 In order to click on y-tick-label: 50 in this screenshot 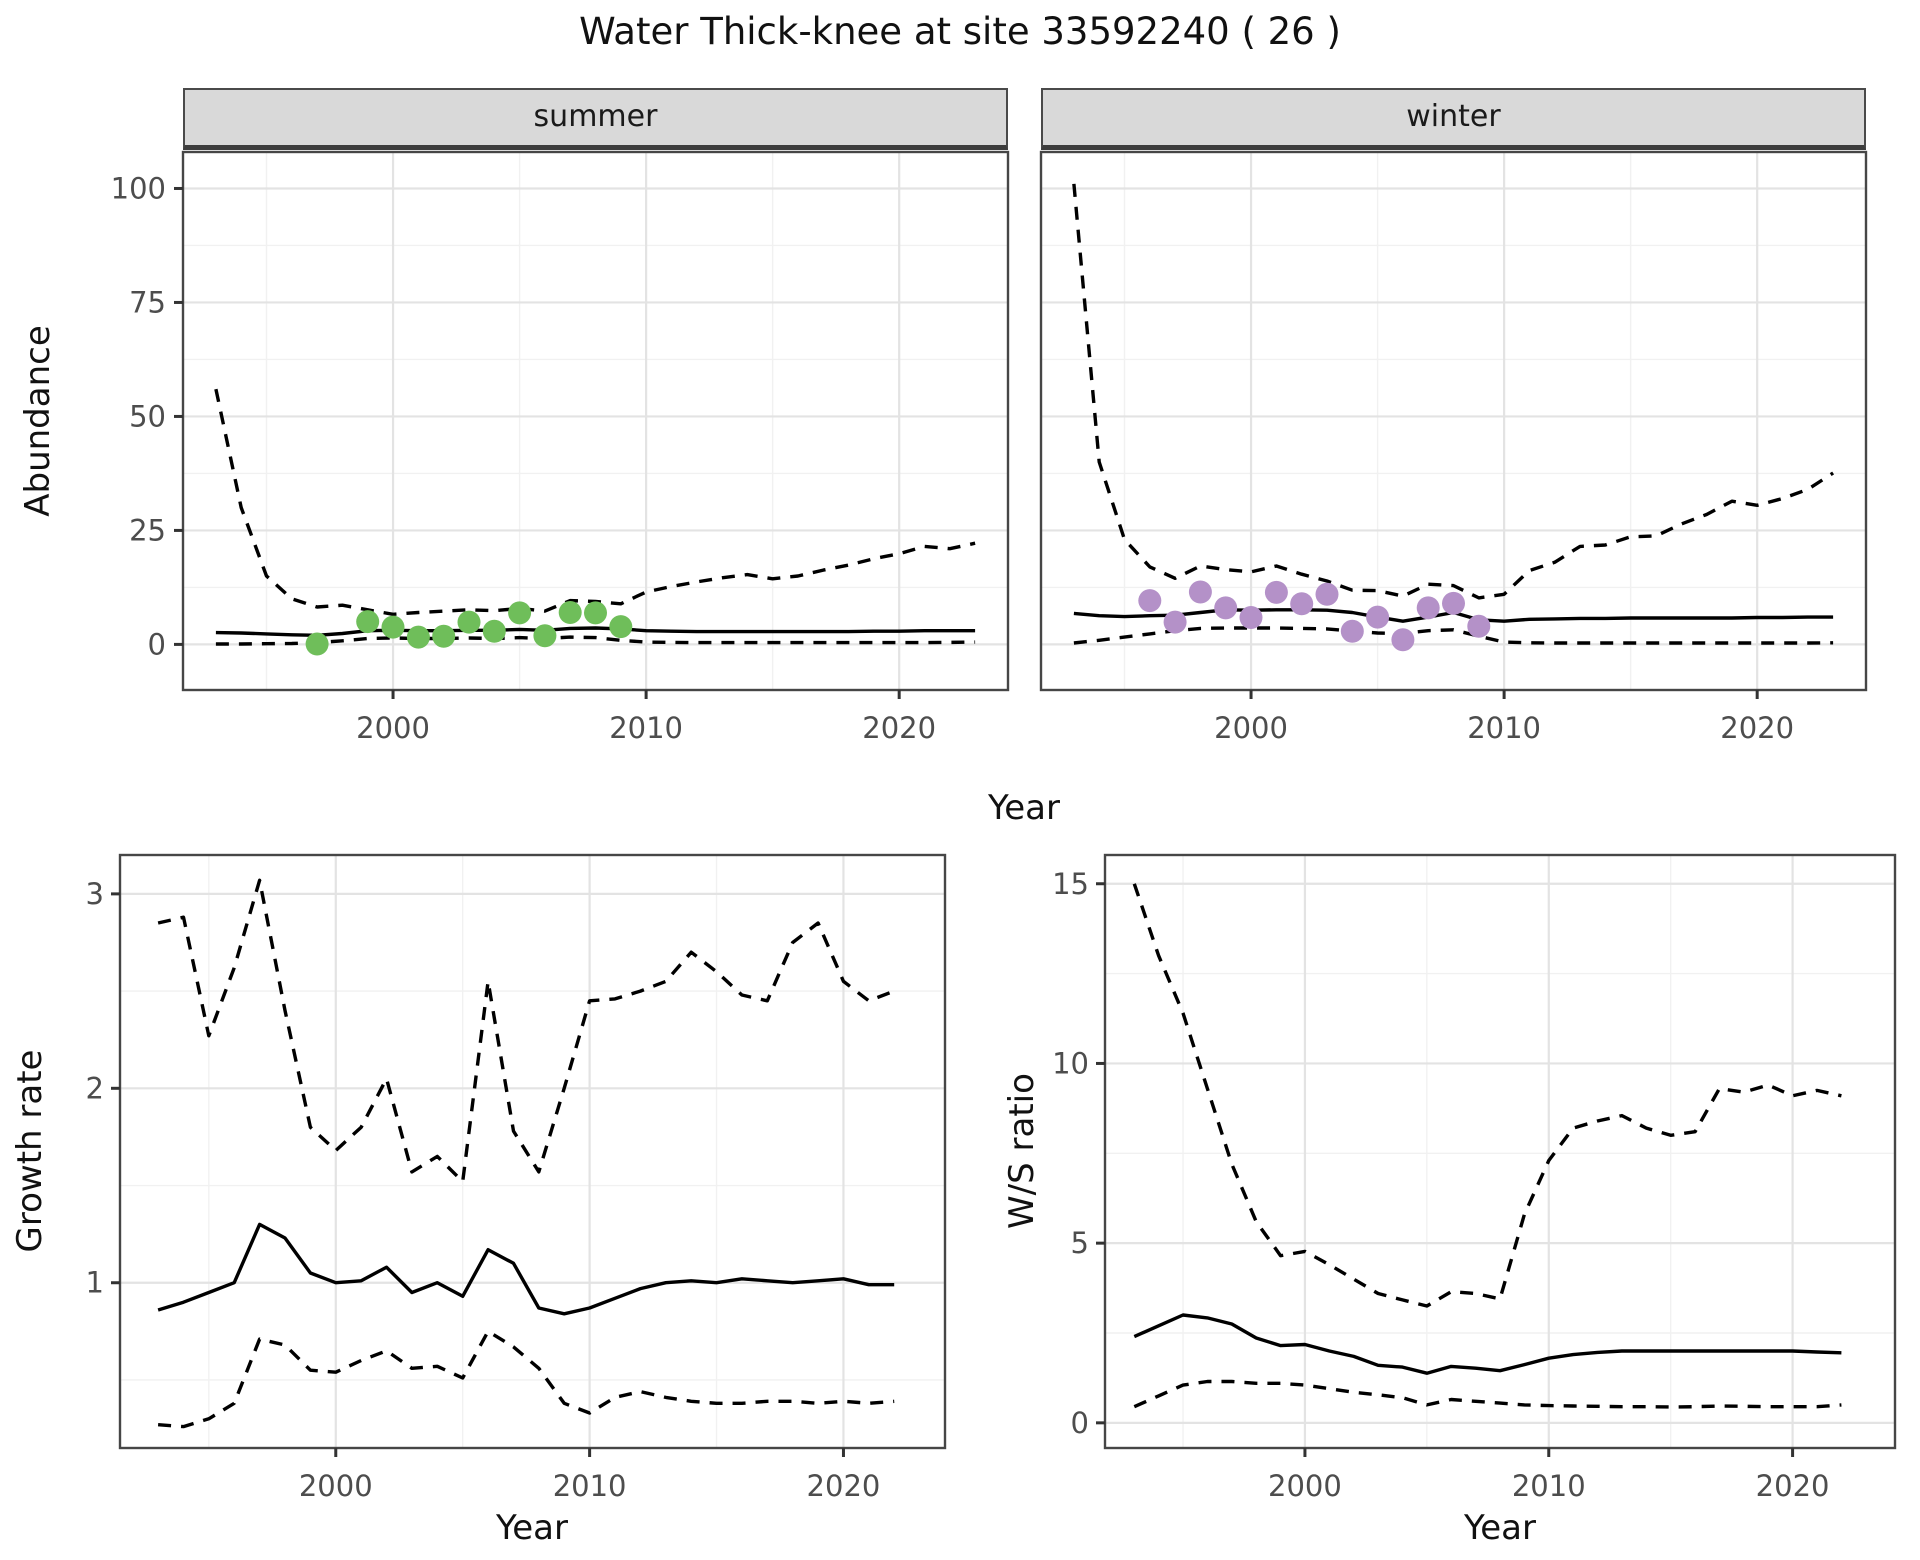, I will do `click(147, 416)`.